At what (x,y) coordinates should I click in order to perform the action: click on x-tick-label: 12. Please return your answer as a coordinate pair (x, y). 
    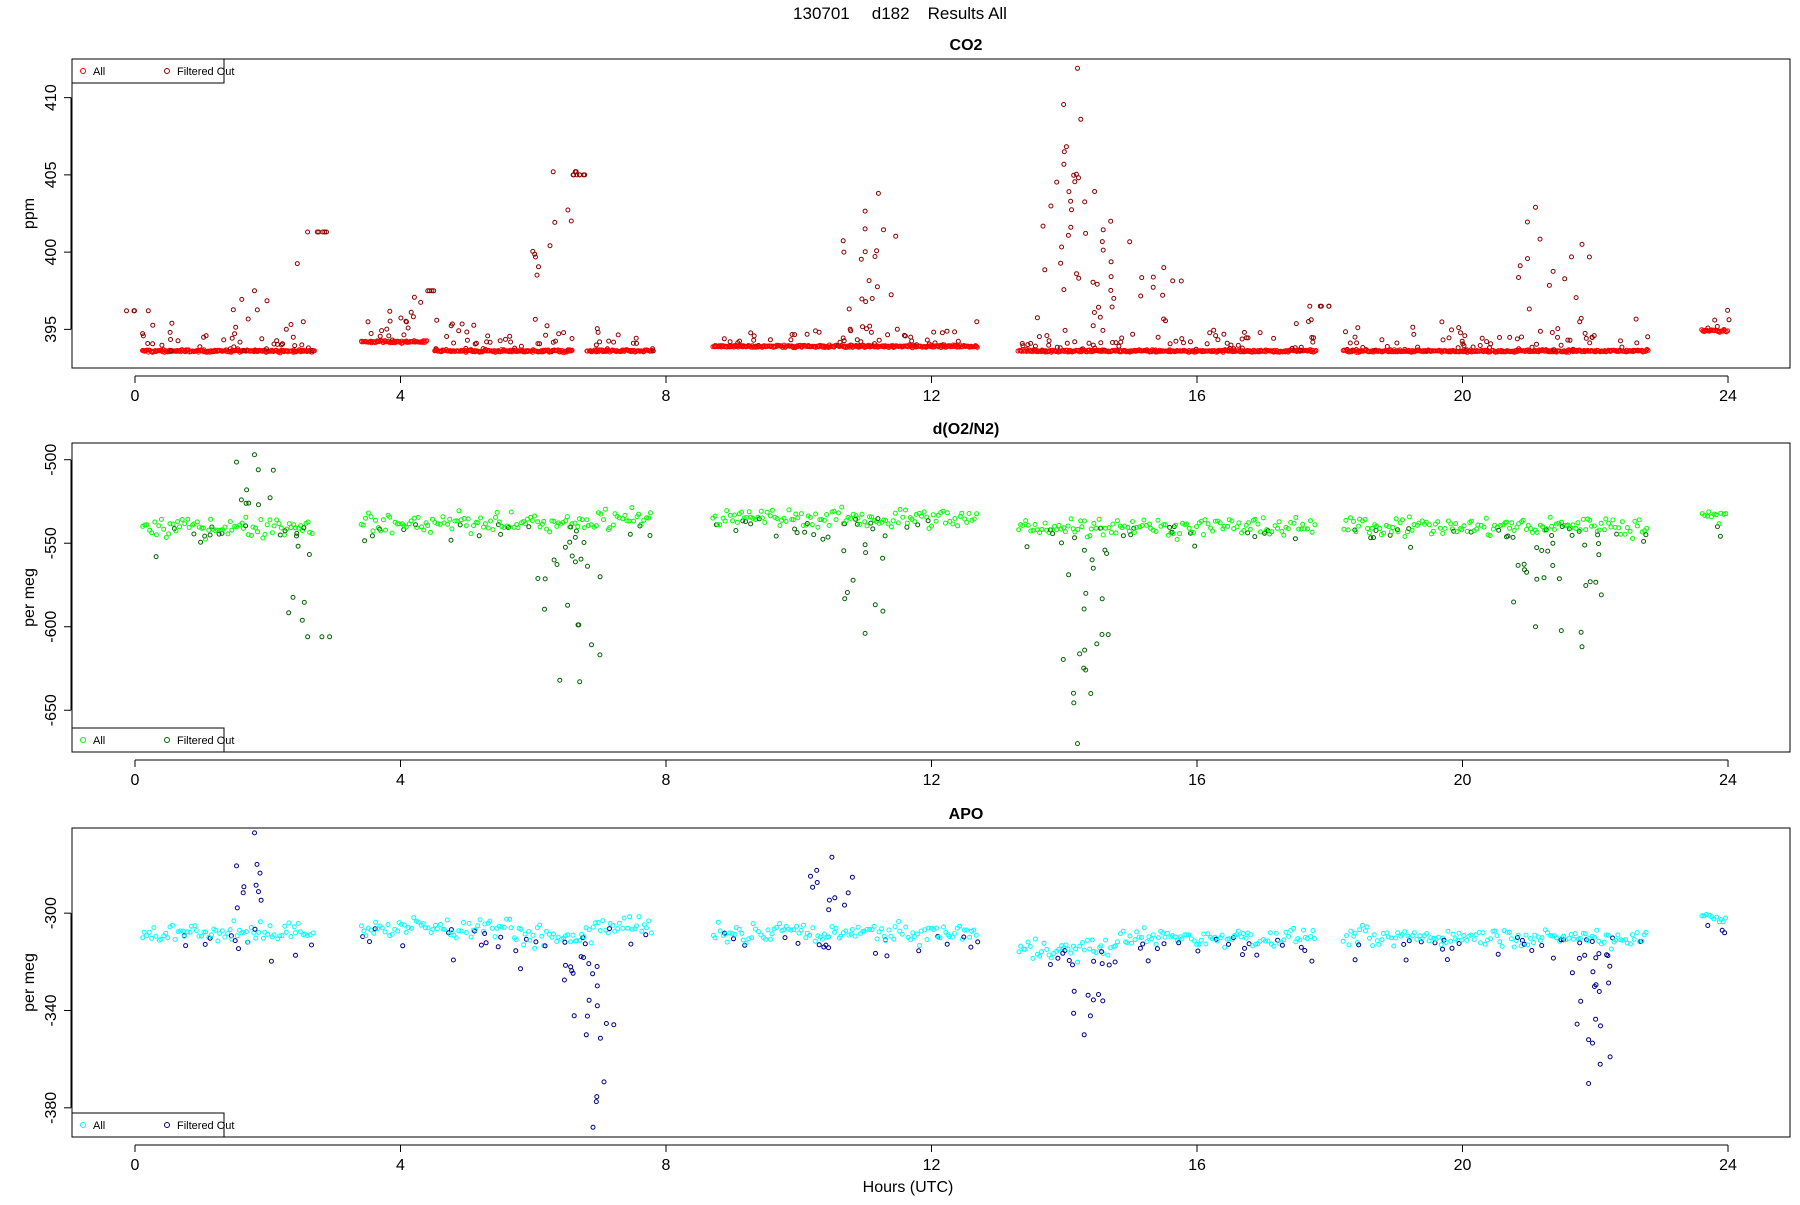
    Looking at the image, I should click on (932, 1165).